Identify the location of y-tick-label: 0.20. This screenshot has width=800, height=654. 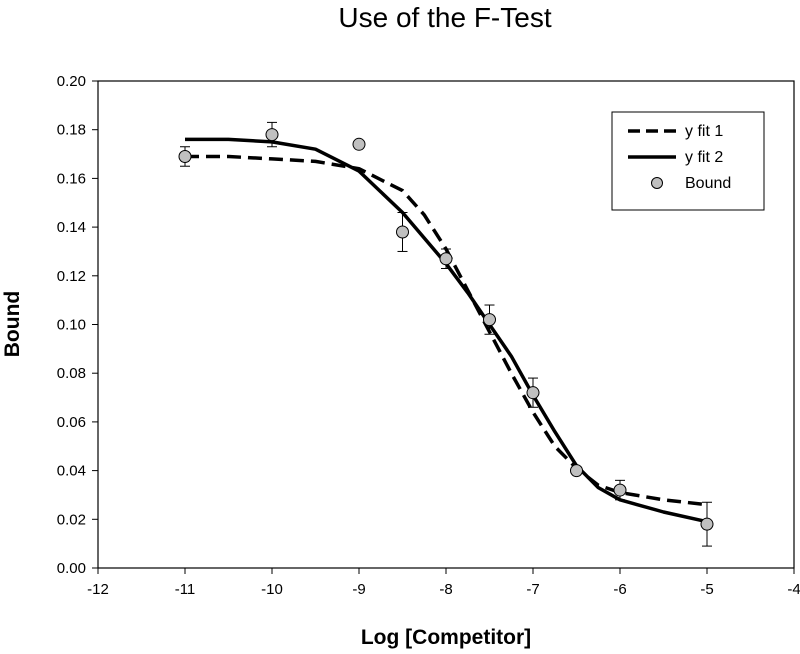
(71, 81).